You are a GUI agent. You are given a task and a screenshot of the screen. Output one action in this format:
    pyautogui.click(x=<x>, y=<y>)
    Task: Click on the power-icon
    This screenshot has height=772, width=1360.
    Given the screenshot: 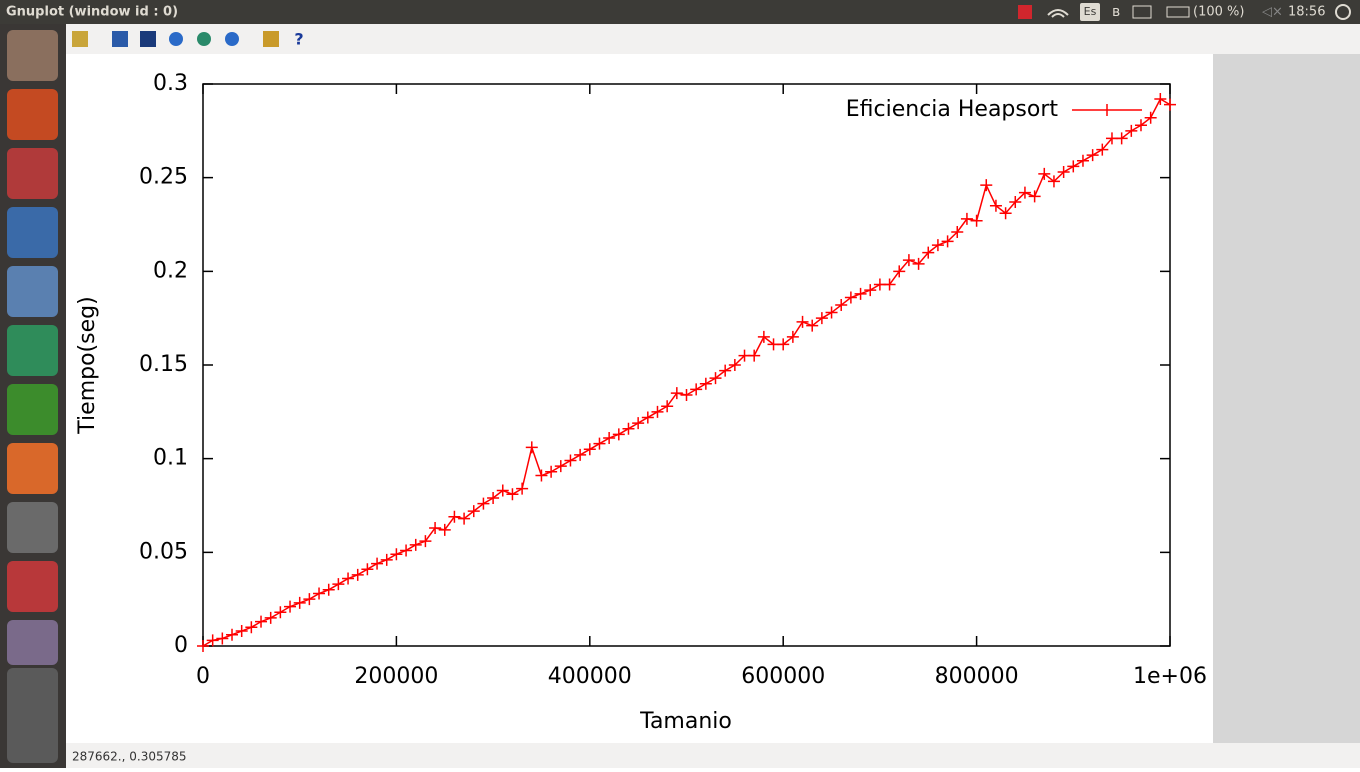 What is the action you would take?
    pyautogui.click(x=1343, y=12)
    